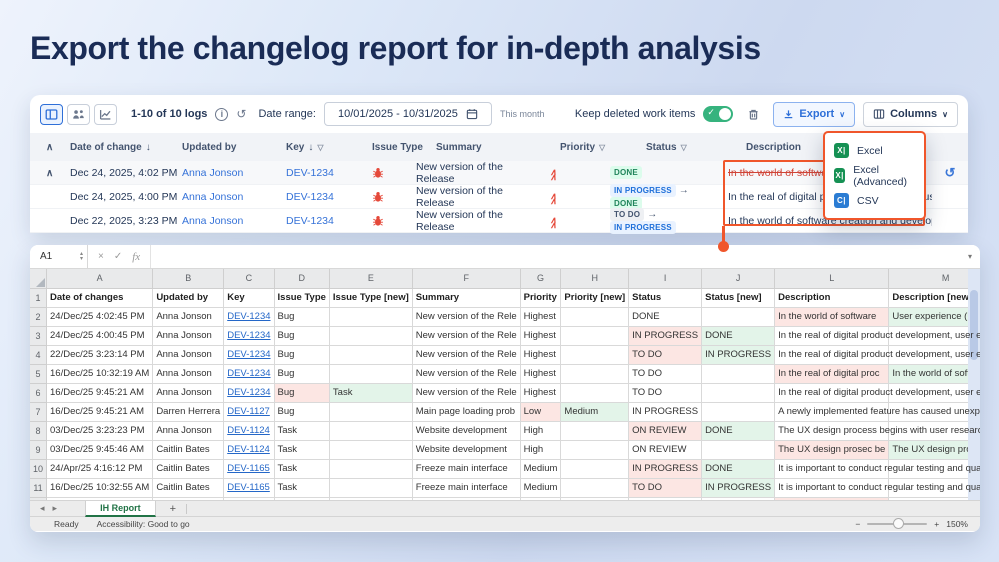 The image size is (999, 562). I want to click on column-header-L: L, so click(832, 279).